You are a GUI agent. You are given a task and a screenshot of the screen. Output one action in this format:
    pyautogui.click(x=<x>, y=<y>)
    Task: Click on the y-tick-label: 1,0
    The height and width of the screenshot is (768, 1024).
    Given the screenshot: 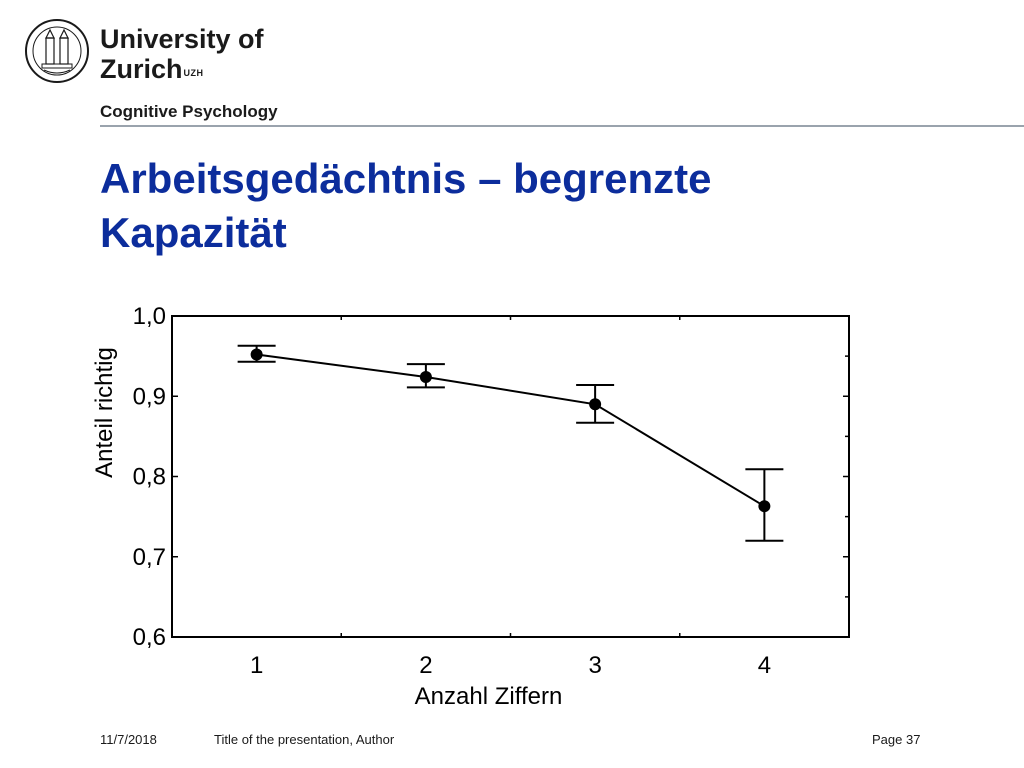 What is the action you would take?
    pyautogui.click(x=149, y=316)
    